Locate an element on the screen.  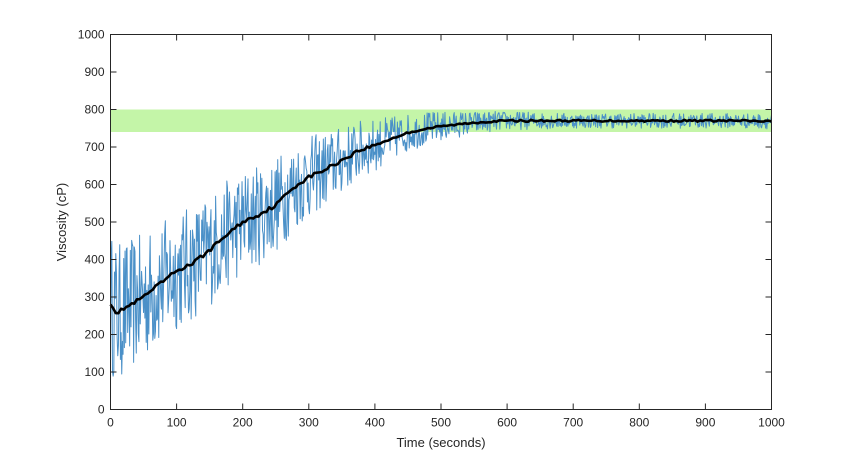
target-band-layer is located at coordinates (441, 120).